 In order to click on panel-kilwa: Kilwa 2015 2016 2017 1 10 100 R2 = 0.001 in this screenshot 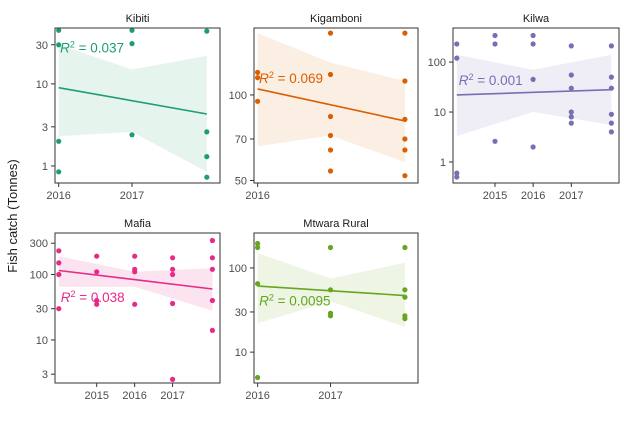, I will do `click(524, 107)`.